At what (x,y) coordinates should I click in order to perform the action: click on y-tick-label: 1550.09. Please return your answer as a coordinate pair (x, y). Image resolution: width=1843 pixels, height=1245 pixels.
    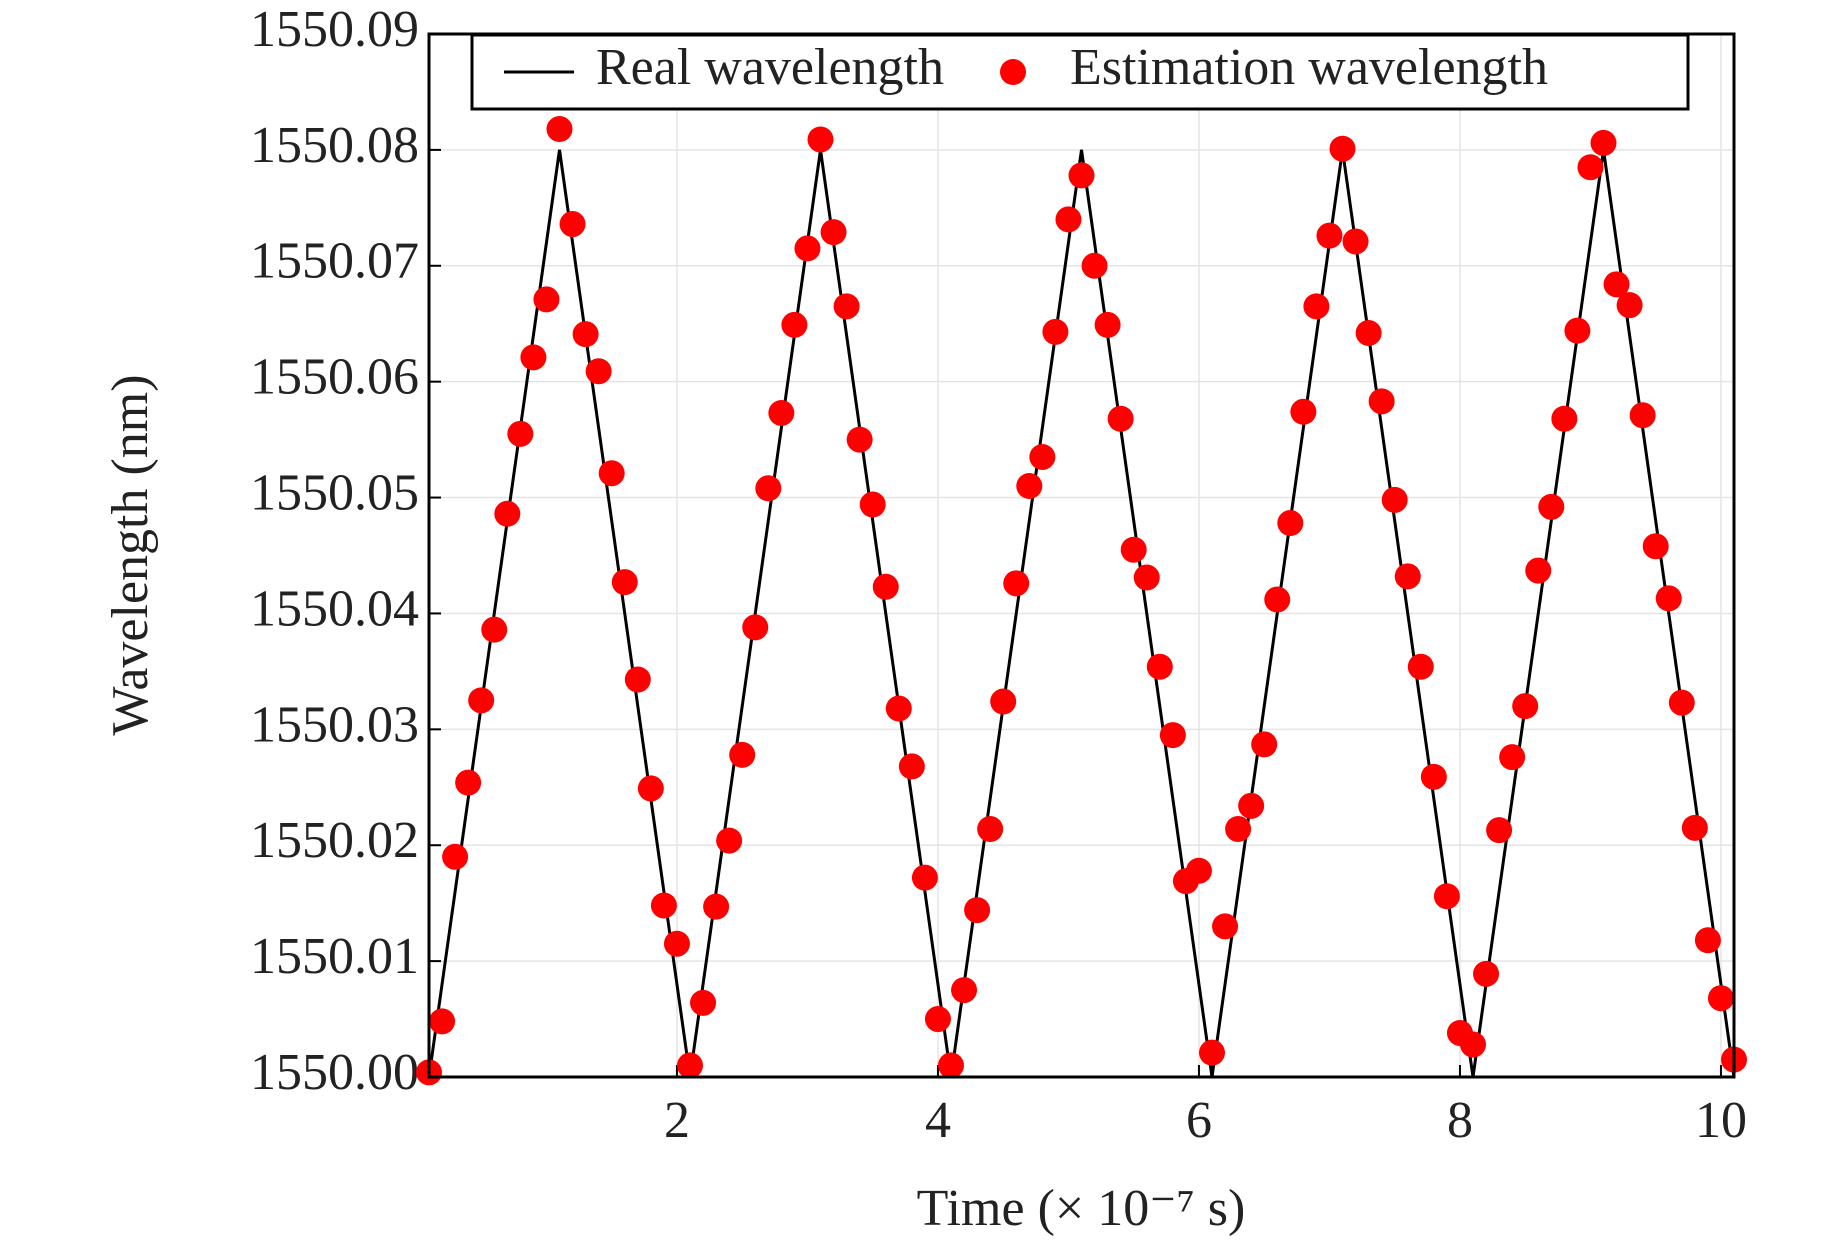
    Looking at the image, I should click on (334, 29).